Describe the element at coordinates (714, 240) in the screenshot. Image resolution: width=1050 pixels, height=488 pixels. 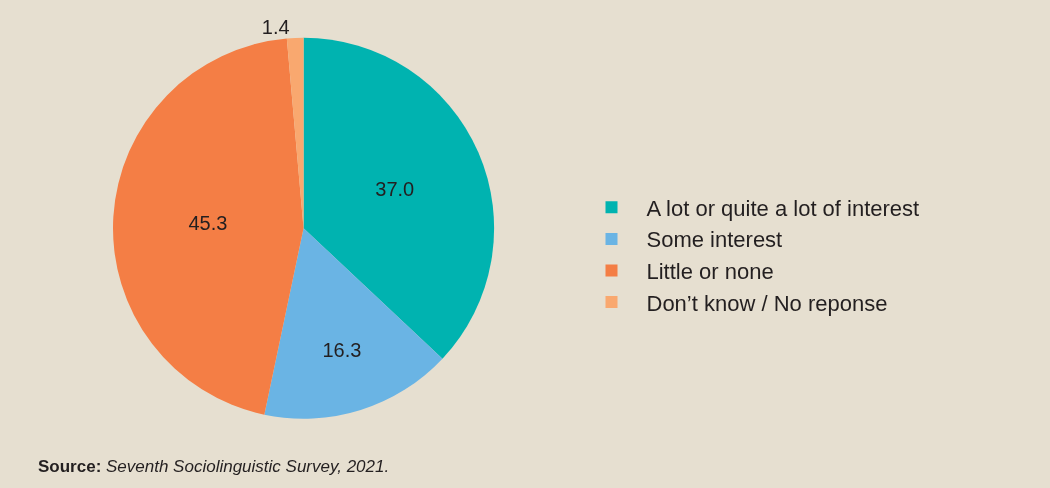
I see `legend-label: Some interest` at that location.